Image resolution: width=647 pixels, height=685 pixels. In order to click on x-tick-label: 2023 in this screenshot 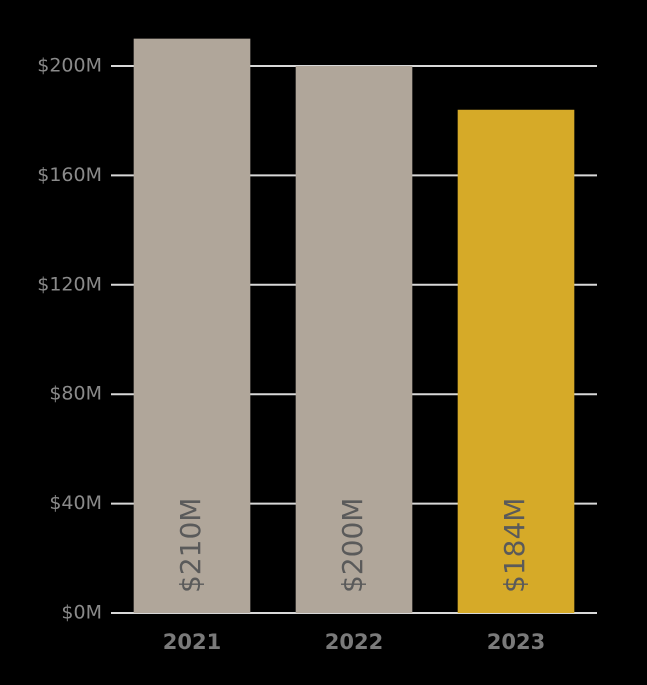, I will do `click(516, 642)`.